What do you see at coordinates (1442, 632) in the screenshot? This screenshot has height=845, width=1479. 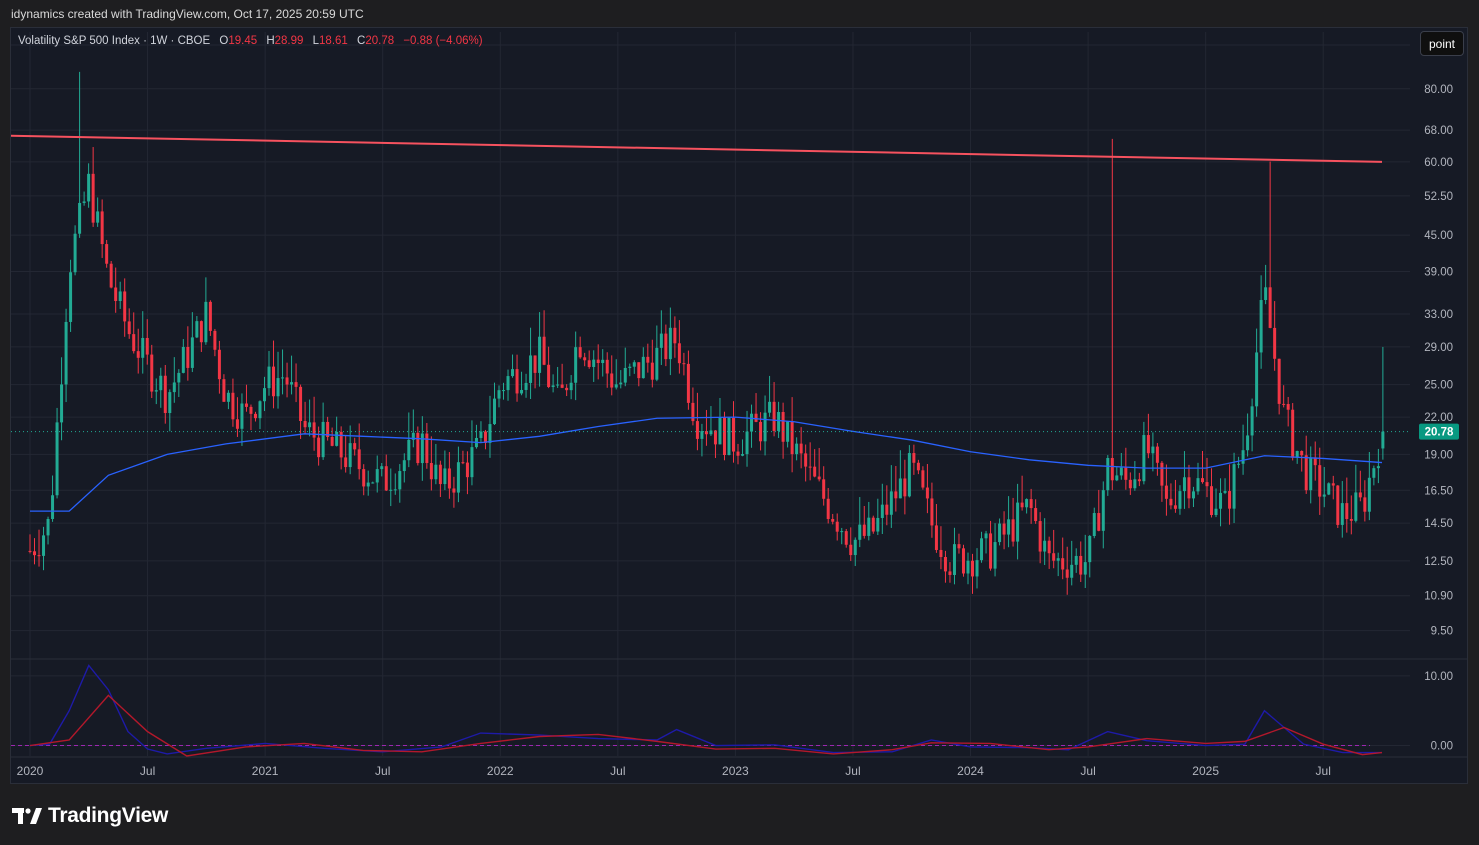 I see `y-axis-tick-label: 9.50` at bounding box center [1442, 632].